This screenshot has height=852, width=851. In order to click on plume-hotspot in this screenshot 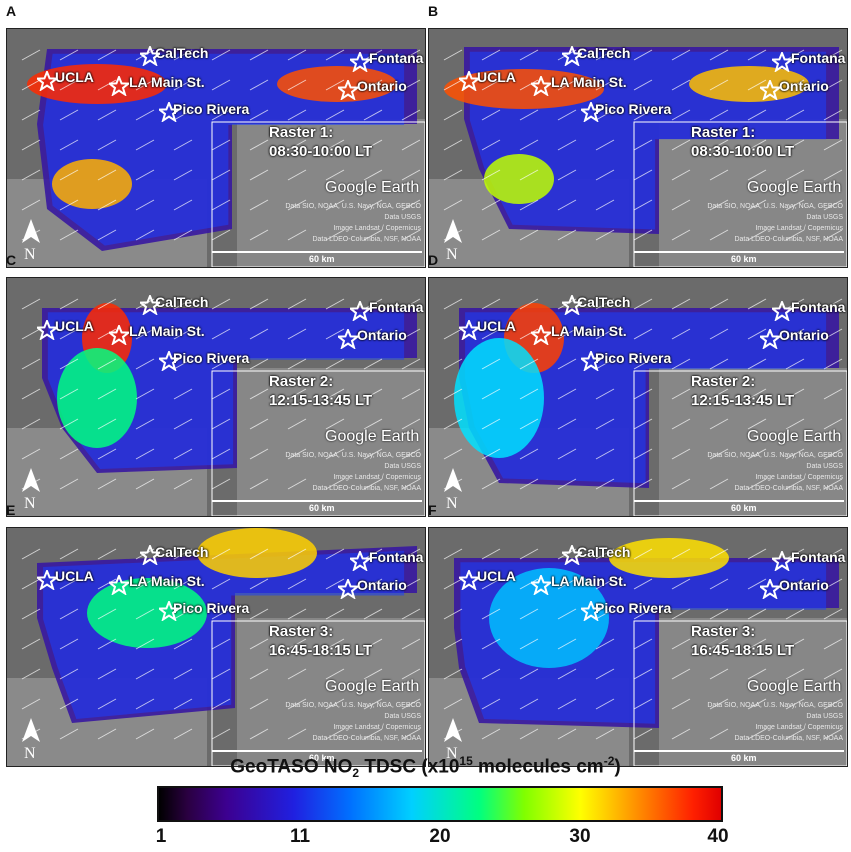, I will do `click(749, 84)`.